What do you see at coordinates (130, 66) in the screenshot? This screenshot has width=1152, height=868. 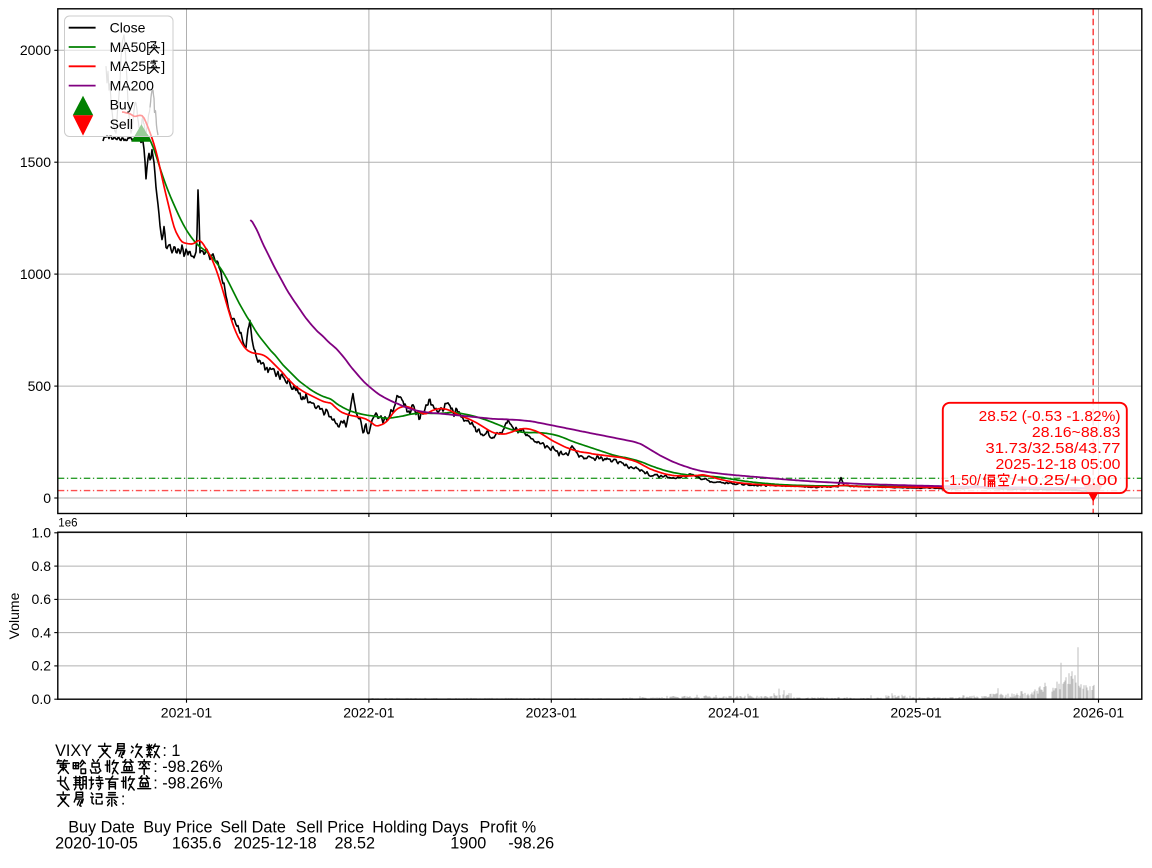 I see `svg-text: MA25[` at bounding box center [130, 66].